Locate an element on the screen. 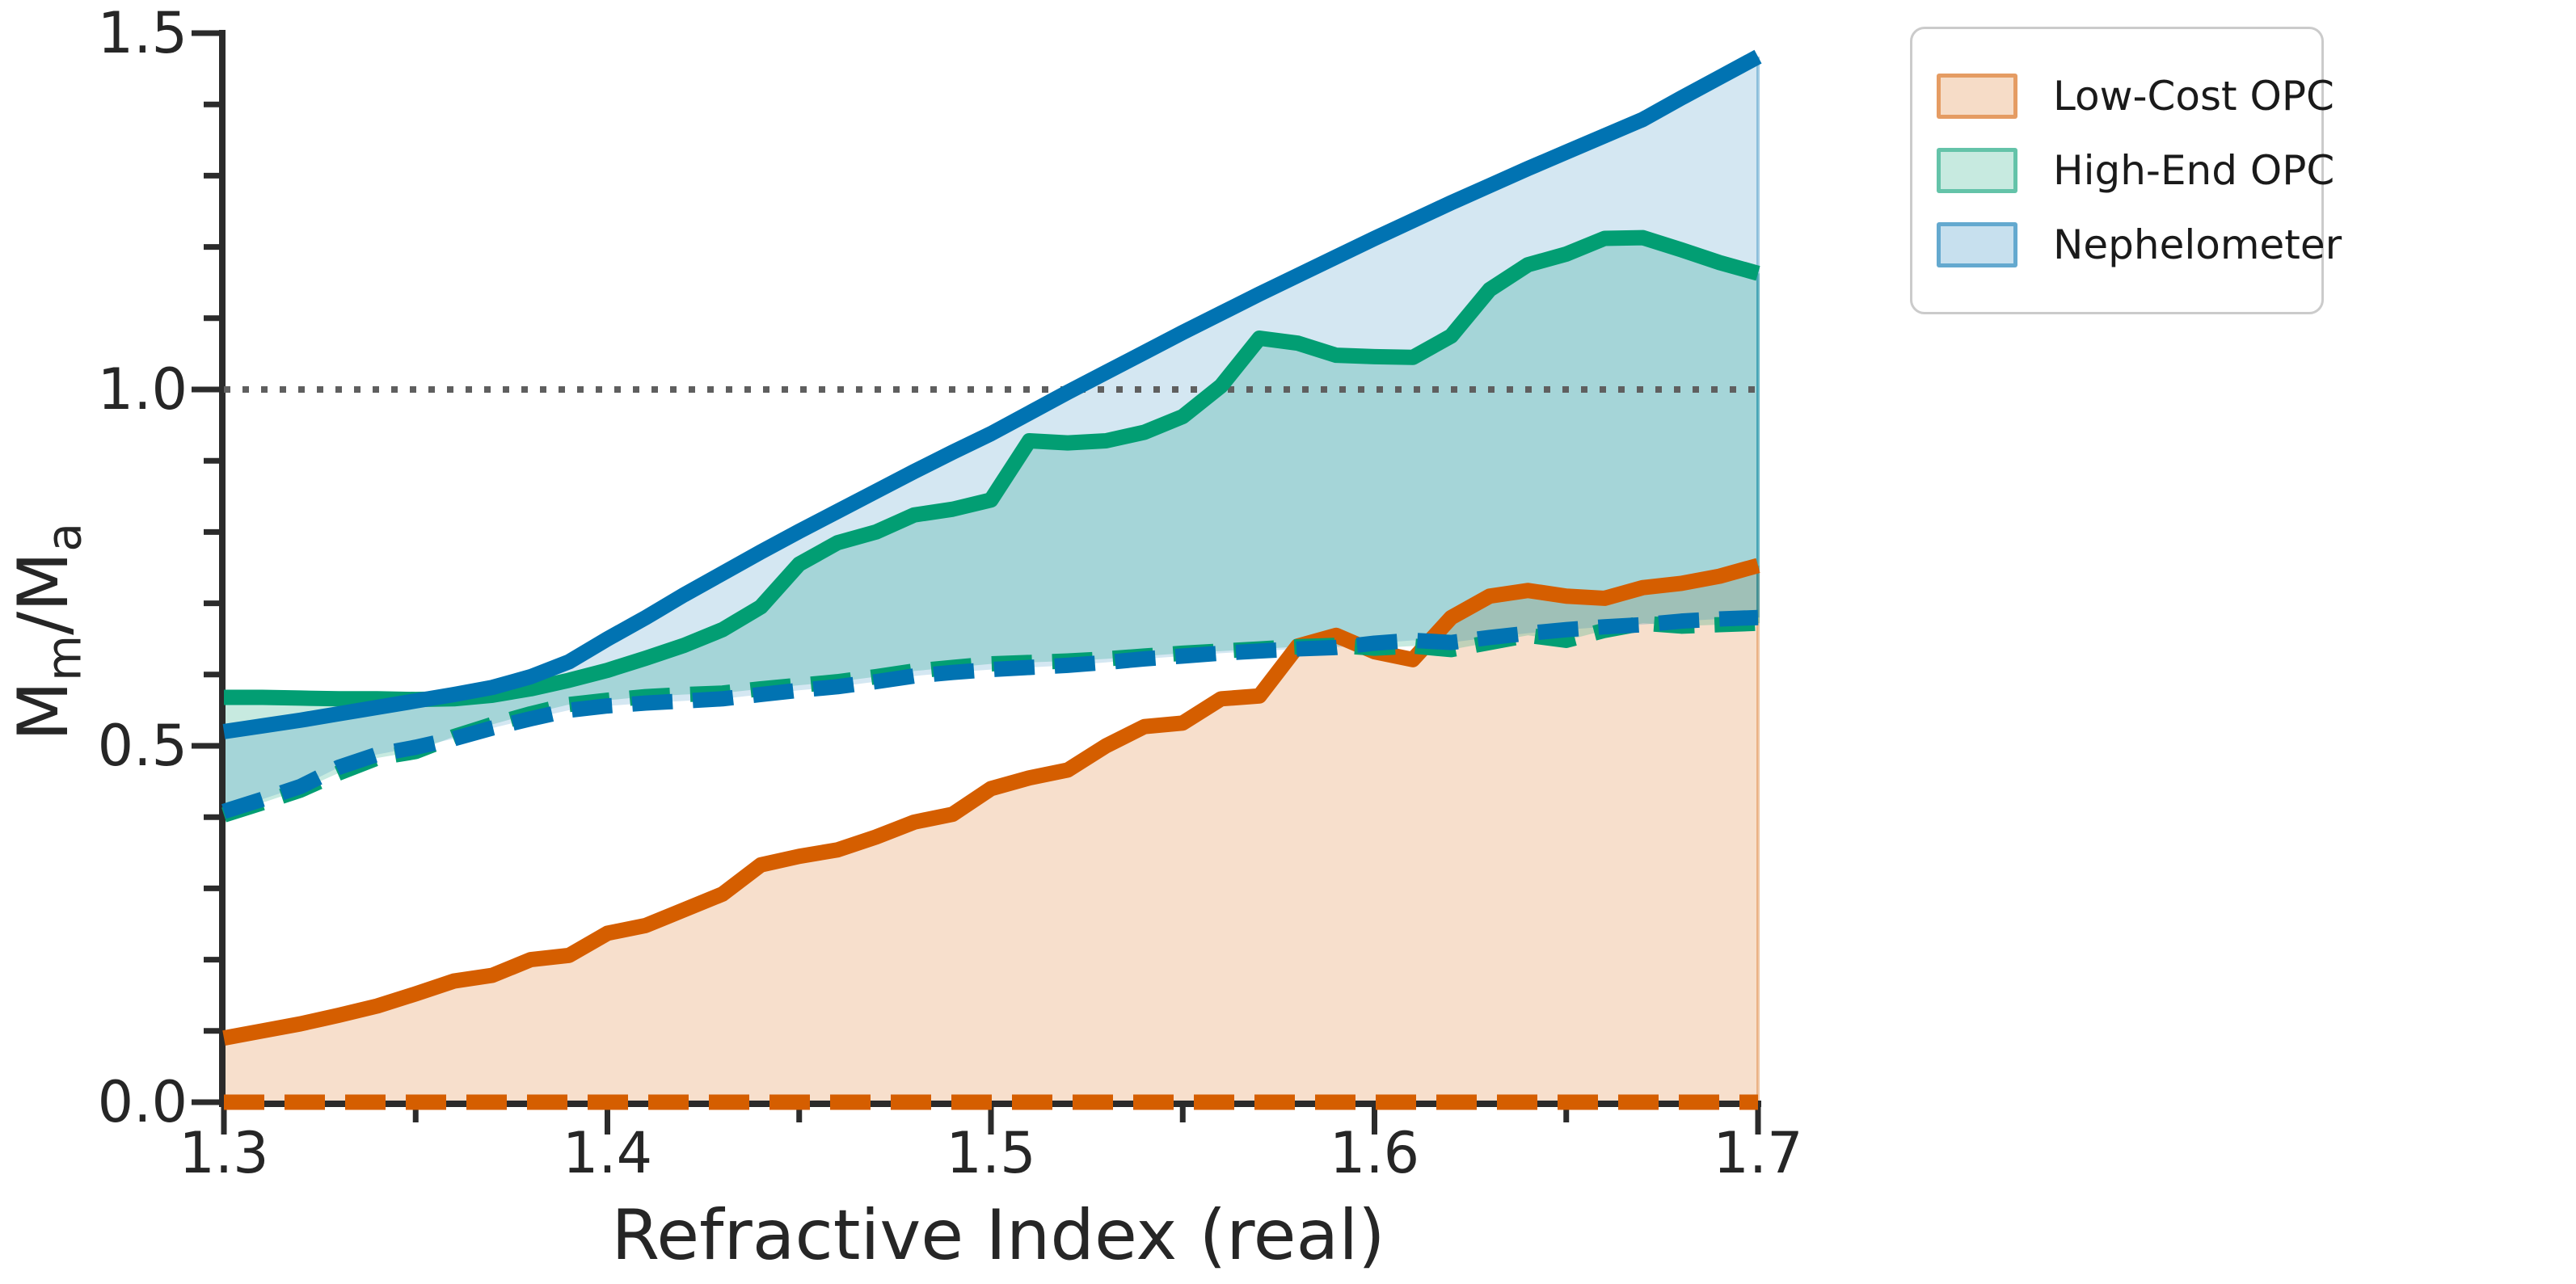 This screenshot has width=2576, height=1284. x-tick-label: 1.5 is located at coordinates (991, 1153).